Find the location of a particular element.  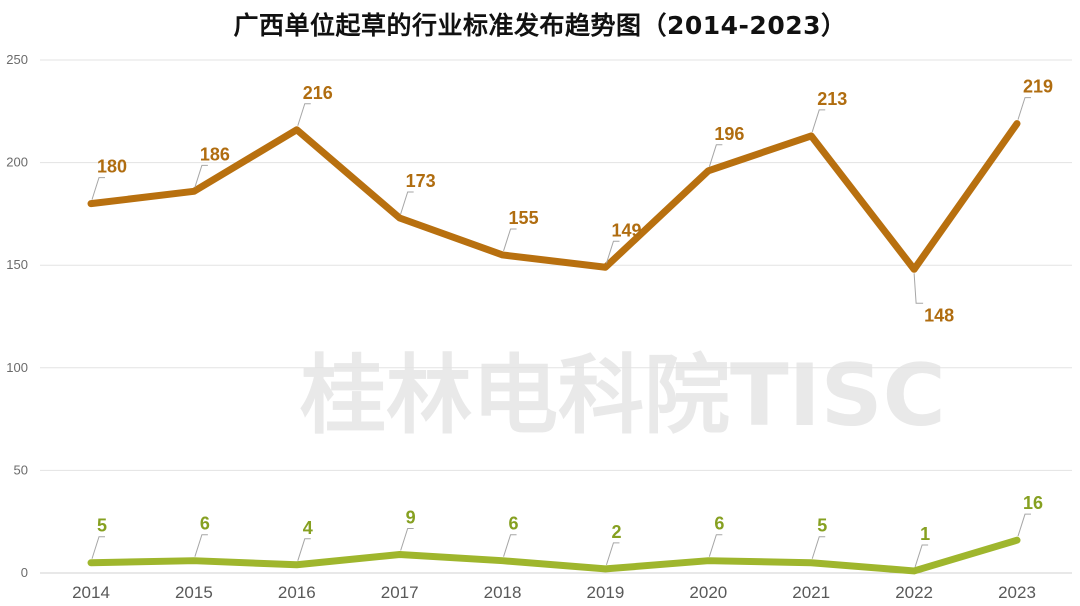

x-tick-label: 2014 is located at coordinates (91, 592).